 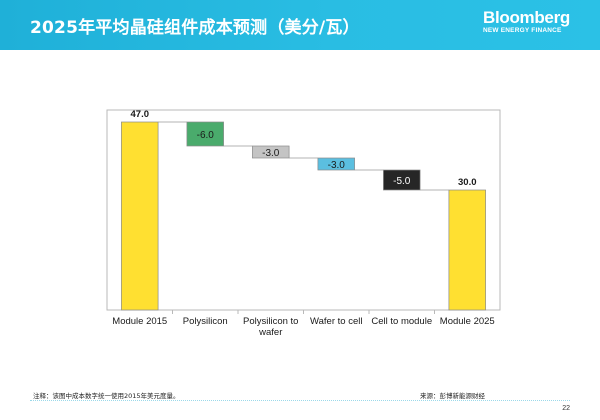 I want to click on page-title: 2025年平均晶硅组件成本预测（美分/瓦）, so click(x=195, y=28).